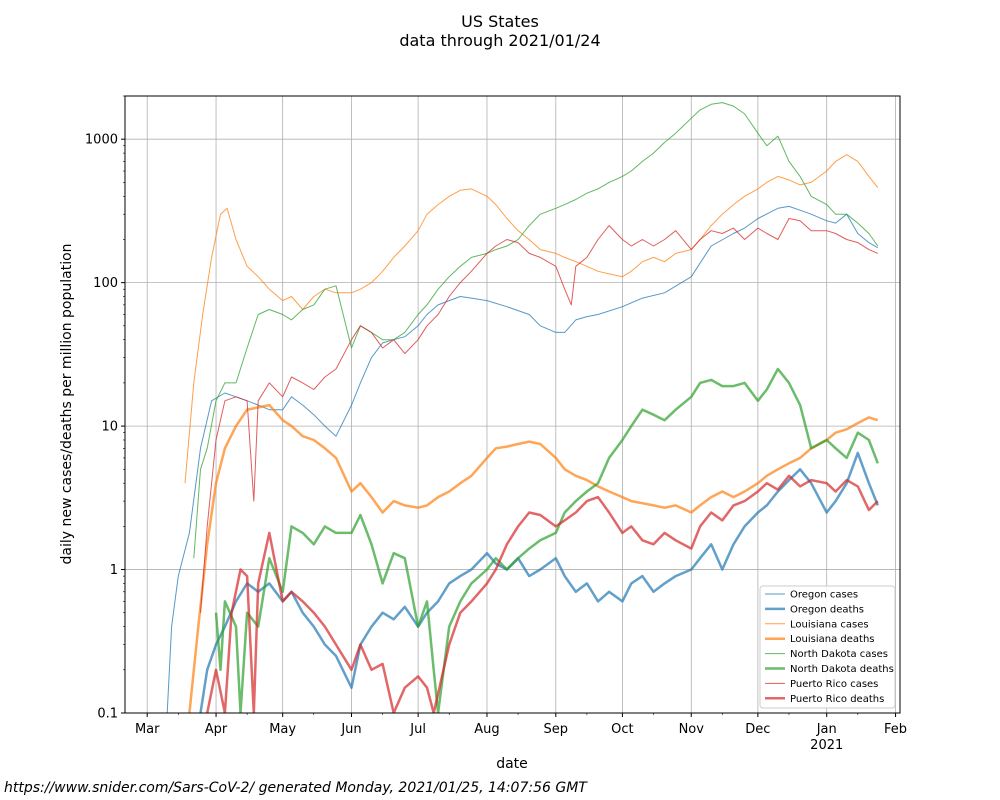 This screenshot has width=1000, height=800. What do you see at coordinates (109, 427) in the screenshot?
I see `y-tick-label: 10` at bounding box center [109, 427].